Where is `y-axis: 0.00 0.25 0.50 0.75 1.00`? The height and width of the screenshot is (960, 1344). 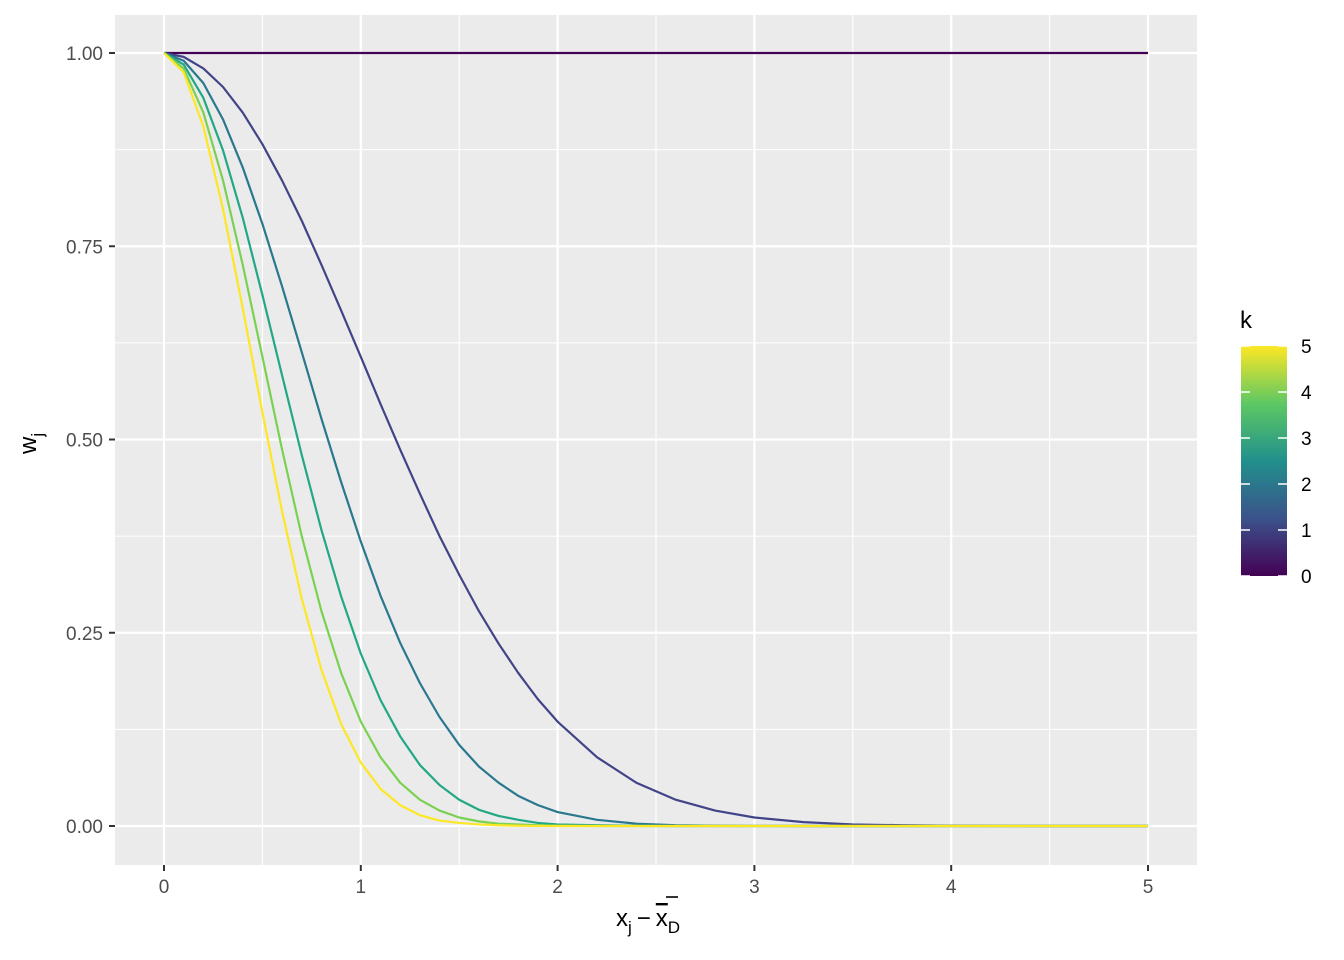 y-axis: 0.00 0.25 0.50 0.75 1.00 is located at coordinates (90, 441).